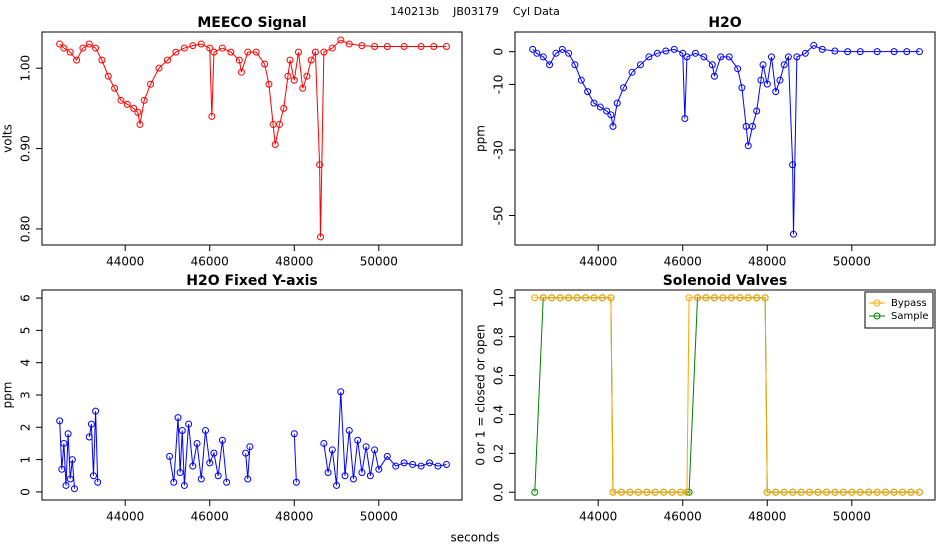 Image resolution: width=950 pixels, height=550 pixels. Describe the element at coordinates (499, 414) in the screenshot. I see `y-tick-label: 0.4` at that location.